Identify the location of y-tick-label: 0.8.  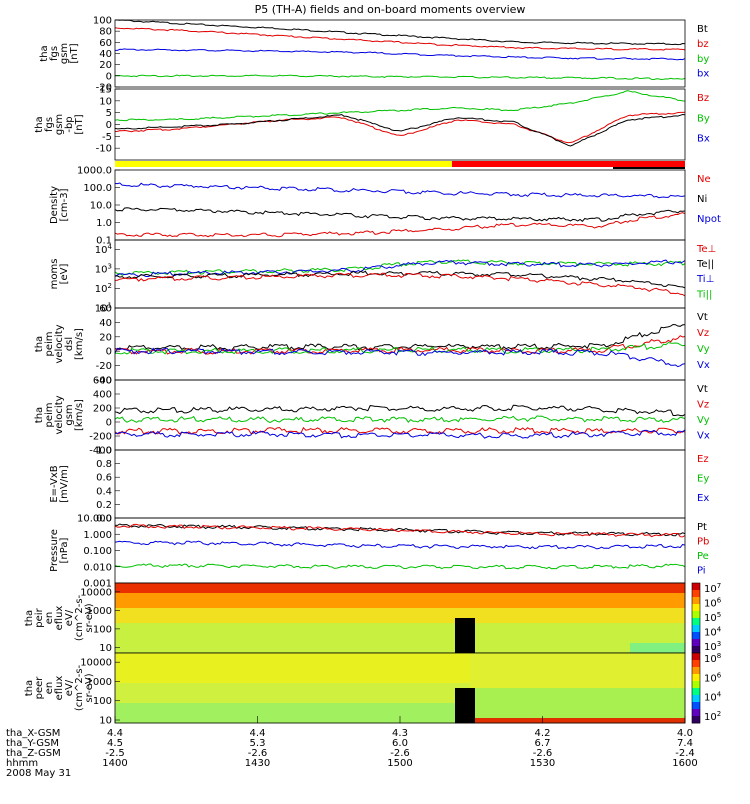
(104, 464).